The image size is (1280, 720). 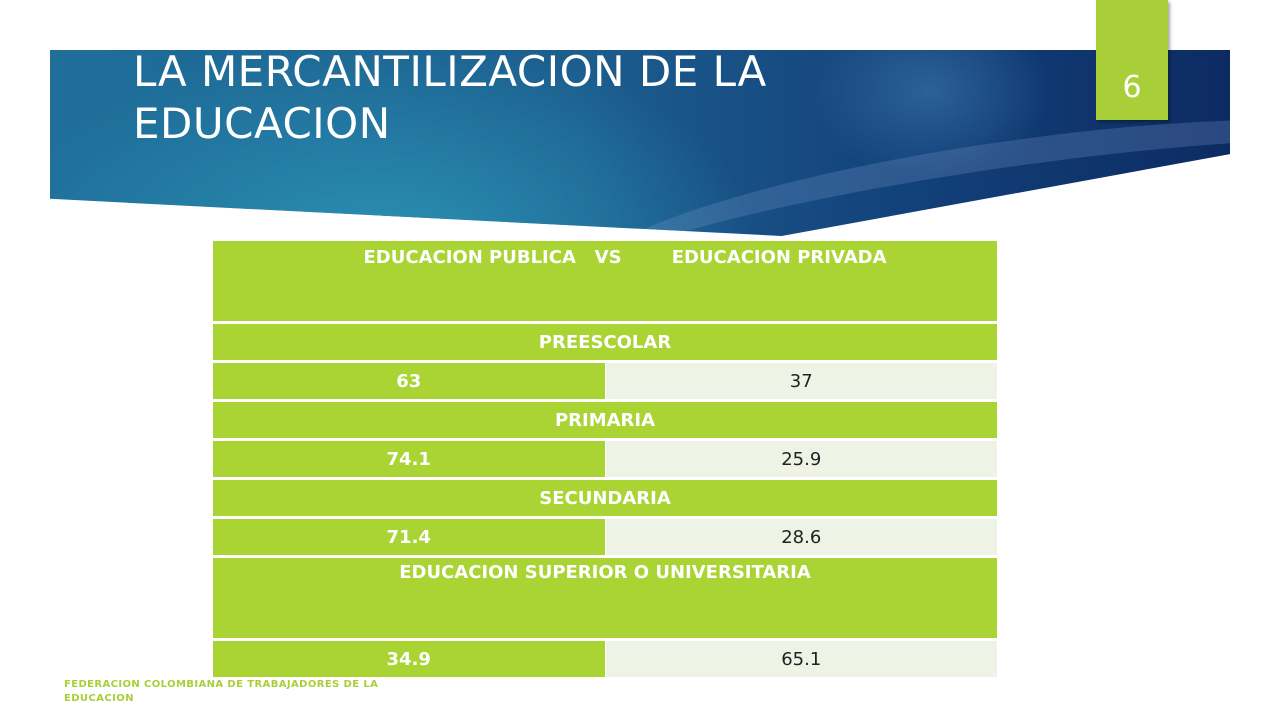 I want to click on category-label: SECUNDARIA, so click(x=605, y=498).